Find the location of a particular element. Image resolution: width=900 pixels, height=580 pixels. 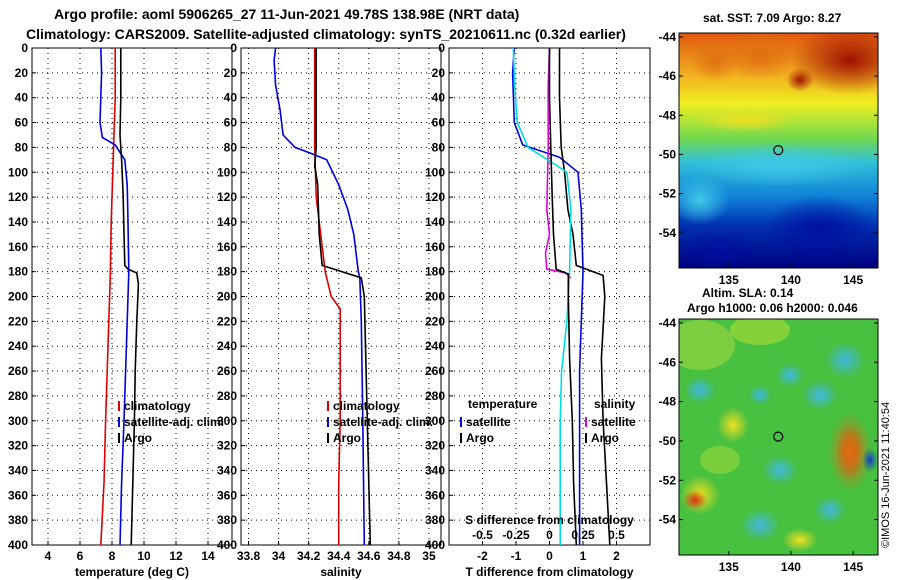

sla-map-axes: -44 -46 -48 -50 -52 -54 135 140 145 is located at coordinates (768, 445).